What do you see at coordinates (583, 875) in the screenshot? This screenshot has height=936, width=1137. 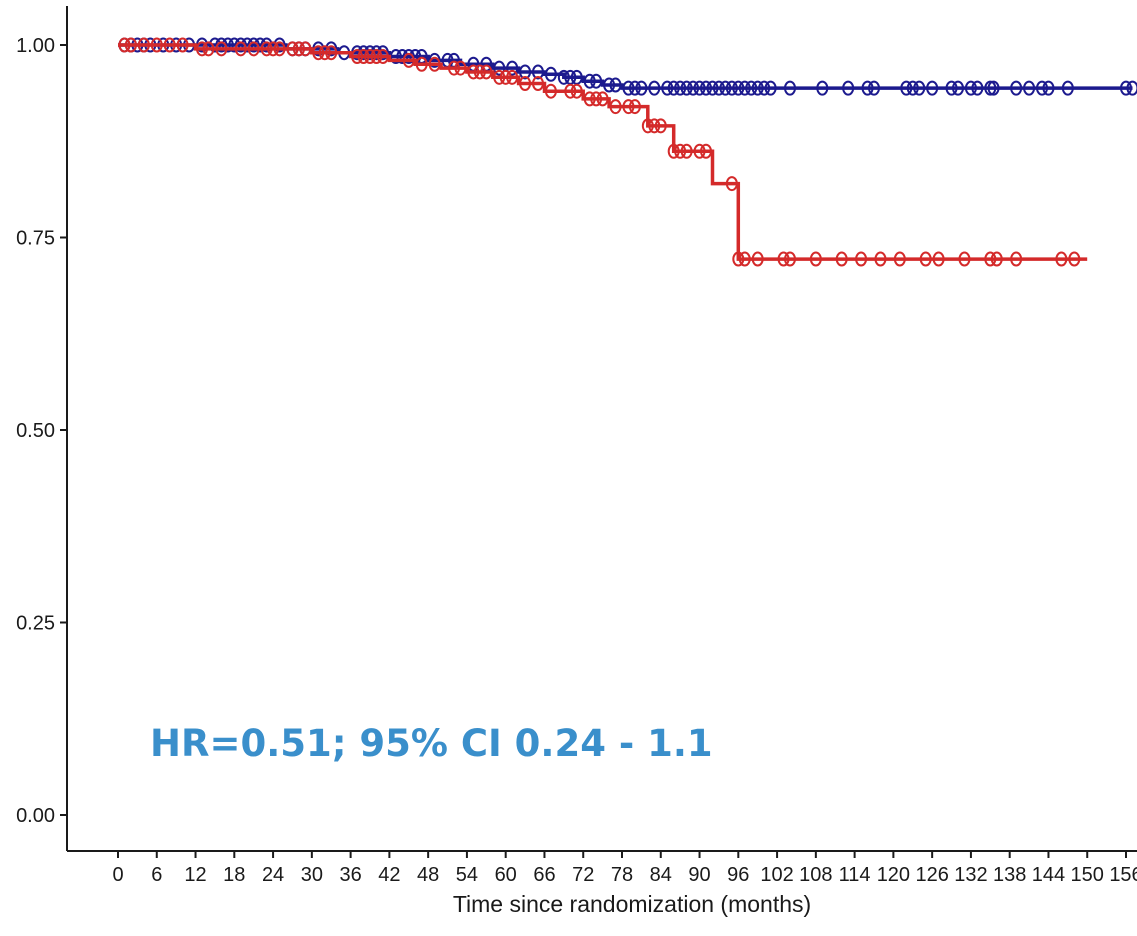 I see `x-tick-label: 72` at bounding box center [583, 875].